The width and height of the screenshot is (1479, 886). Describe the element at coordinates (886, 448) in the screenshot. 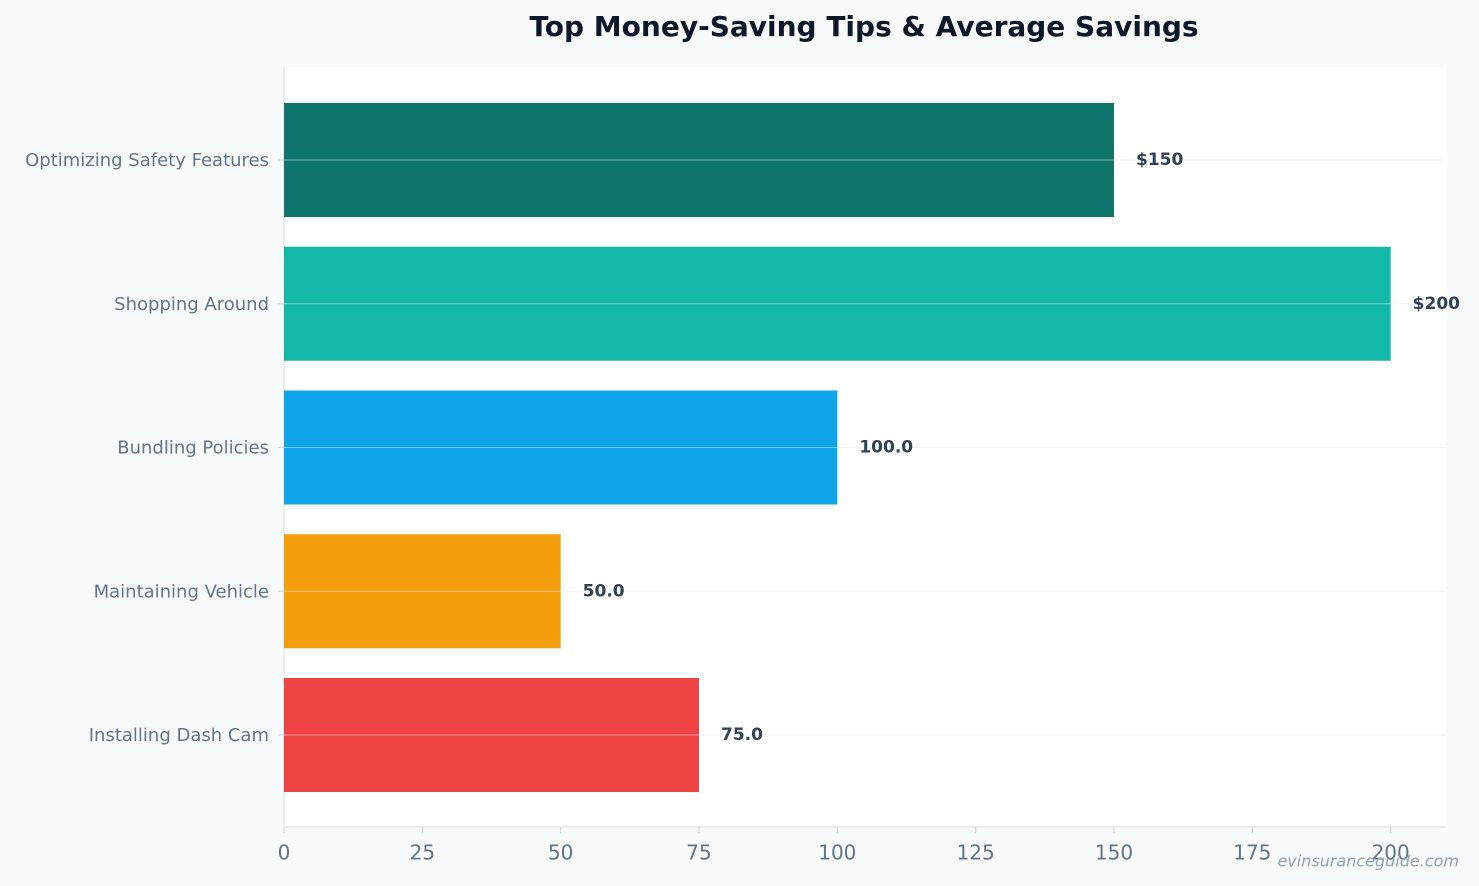

I see `value-label: 100.0` at that location.